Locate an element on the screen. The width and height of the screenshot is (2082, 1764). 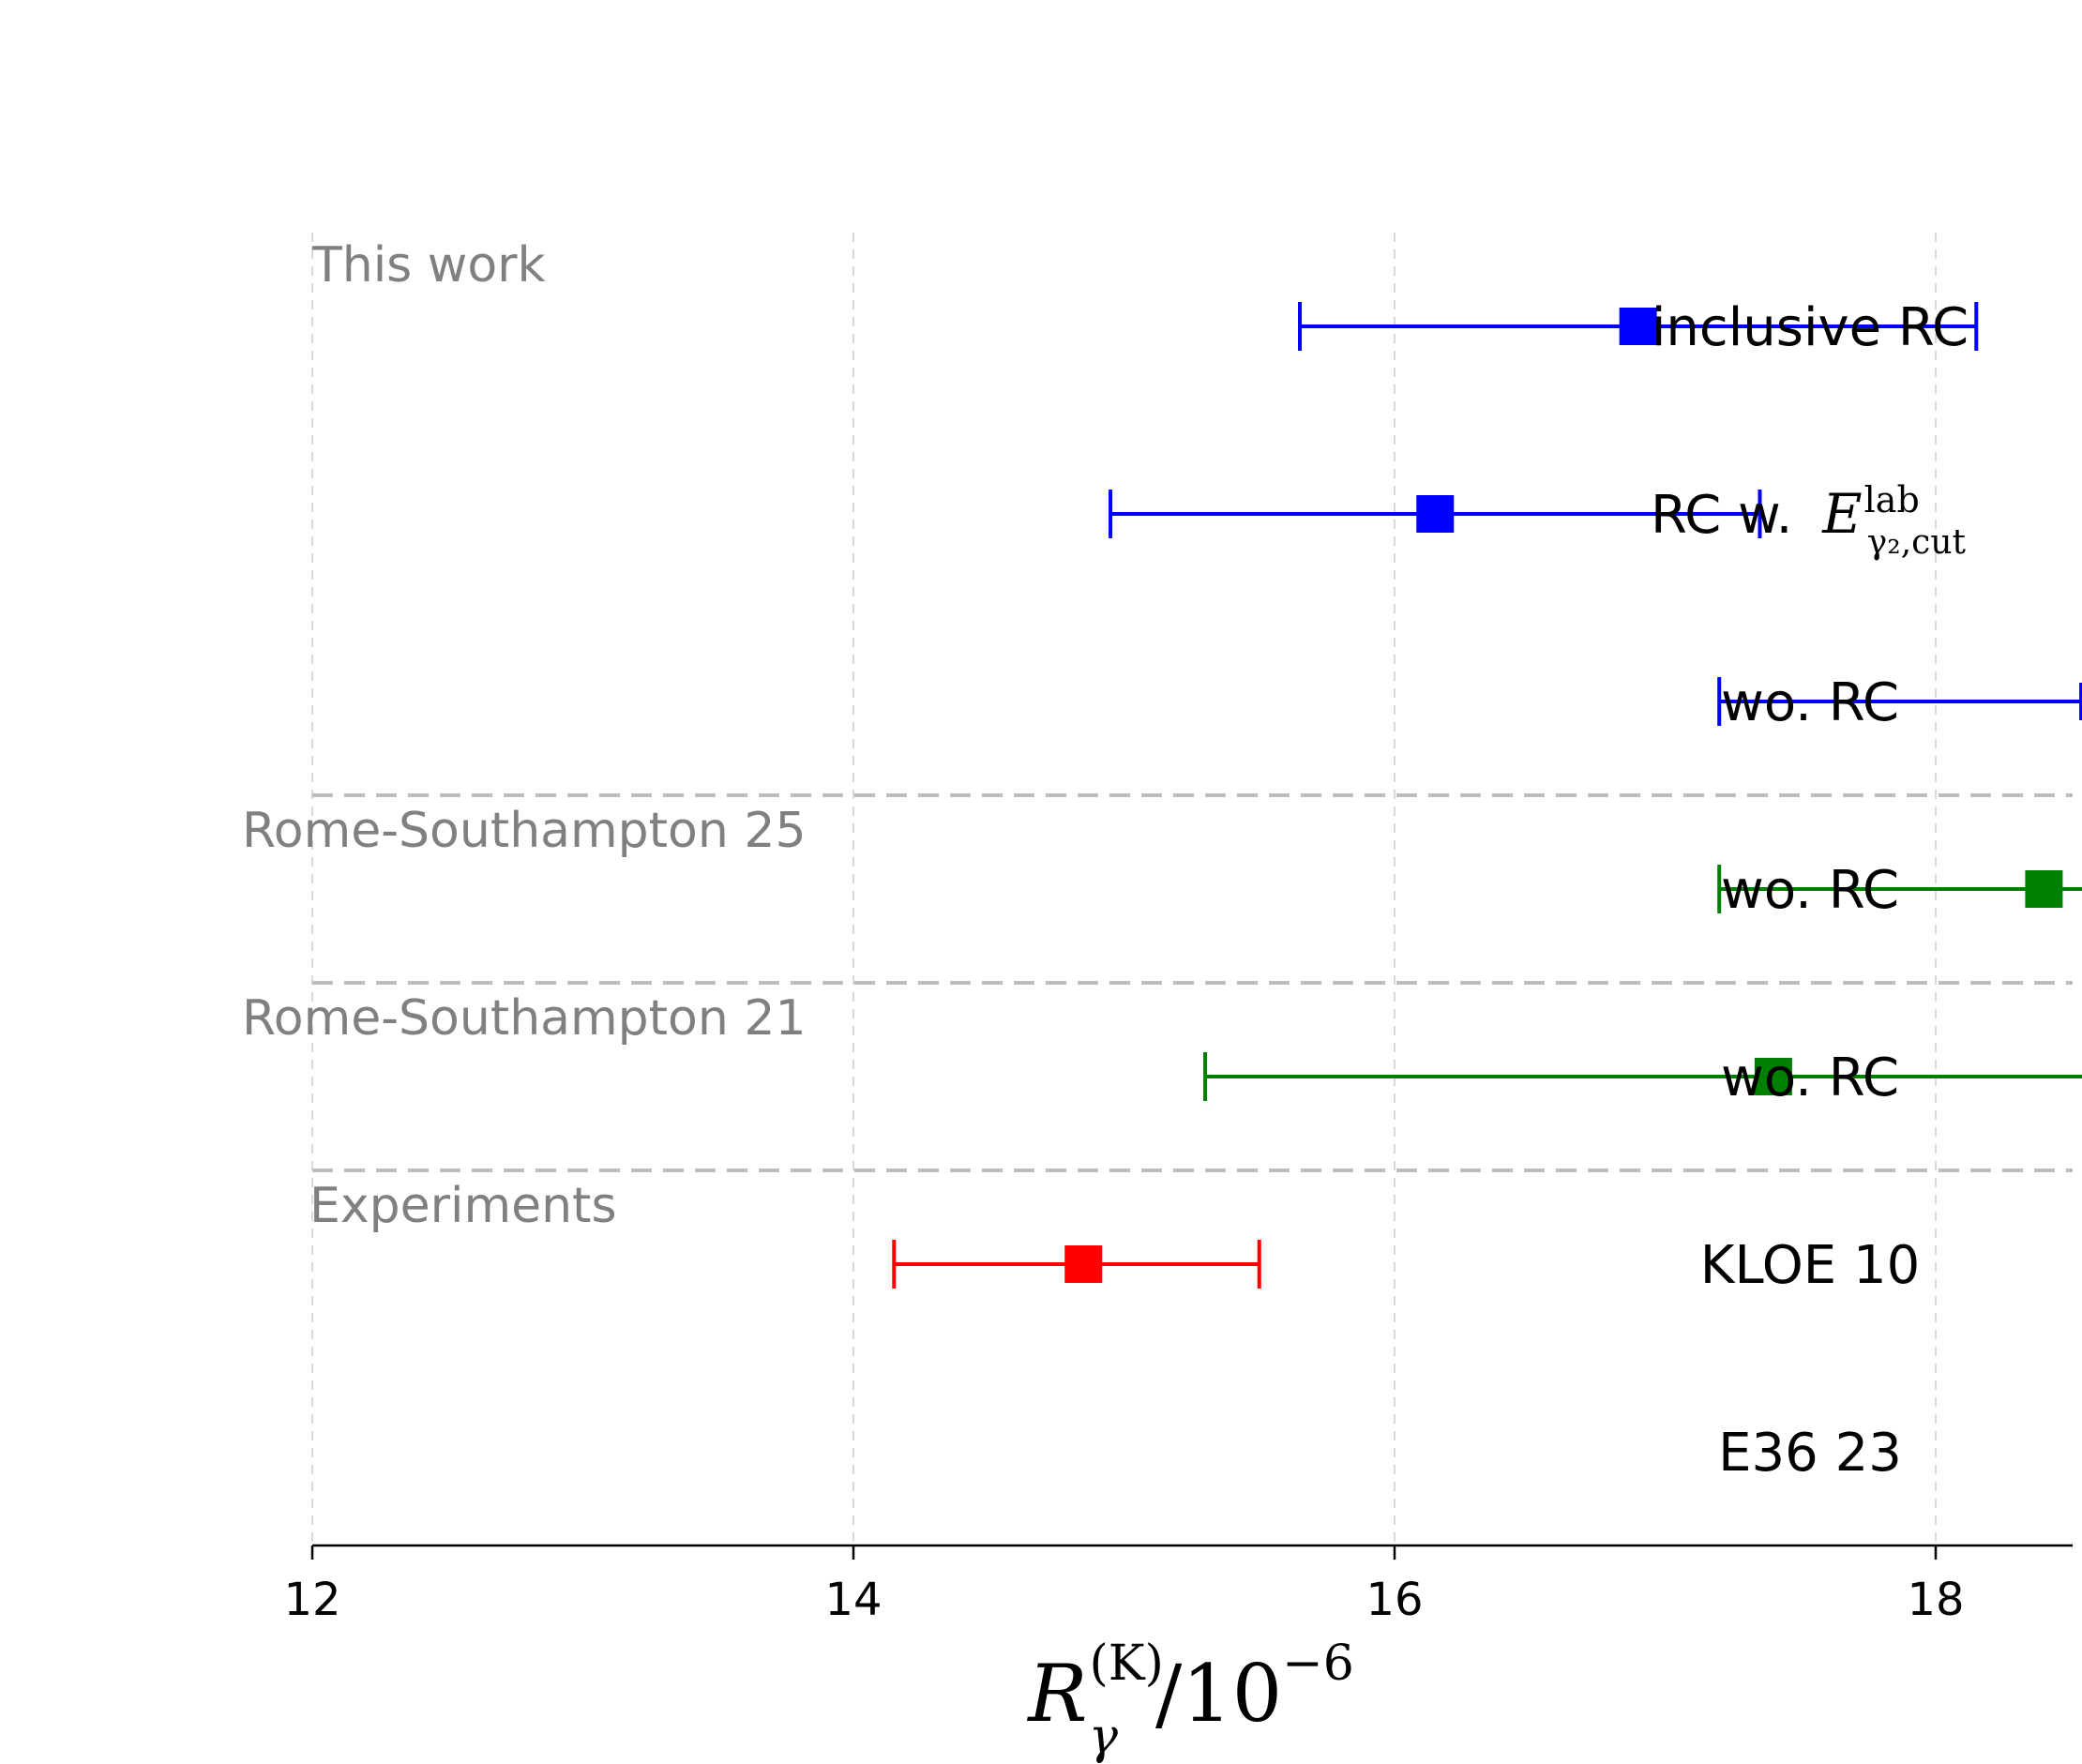
x-tick-label-16: 16 is located at coordinates (1394, 1600).